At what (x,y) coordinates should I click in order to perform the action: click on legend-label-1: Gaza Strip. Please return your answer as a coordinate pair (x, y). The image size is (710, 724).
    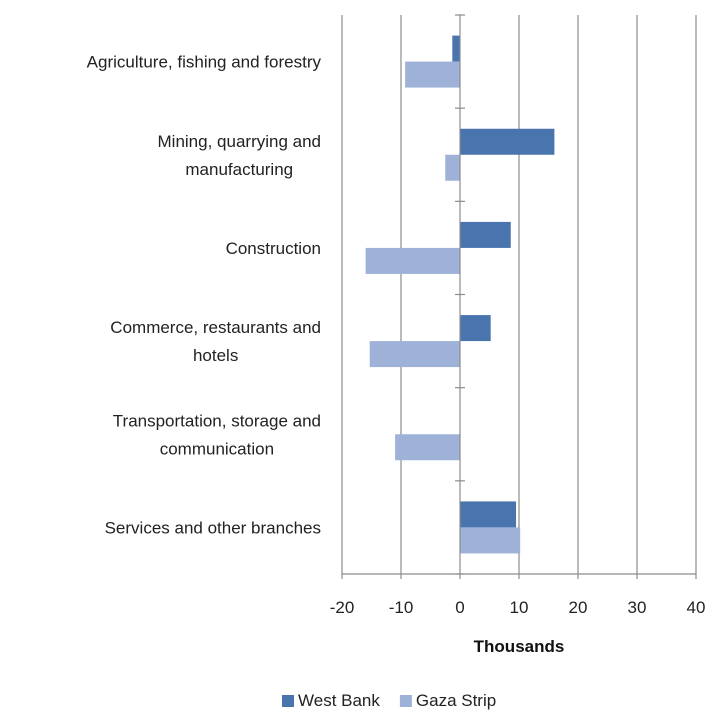
    Looking at the image, I should click on (456, 700).